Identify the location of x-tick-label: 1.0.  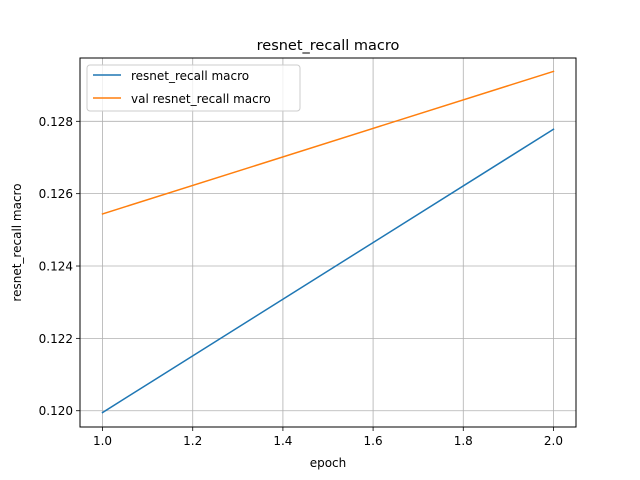
(102, 441).